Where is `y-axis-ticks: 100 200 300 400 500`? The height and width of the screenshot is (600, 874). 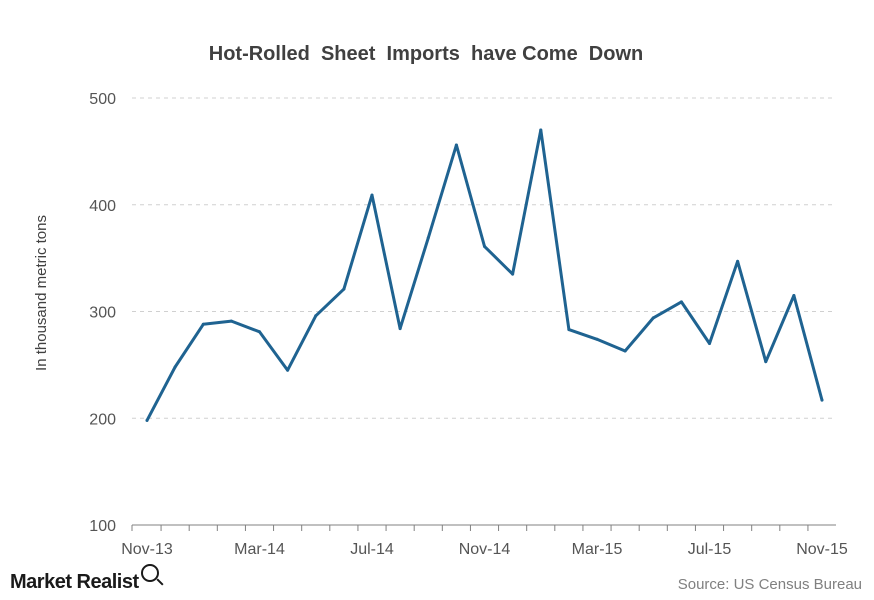
y-axis-ticks: 100 200 300 400 500 is located at coordinates (102, 313).